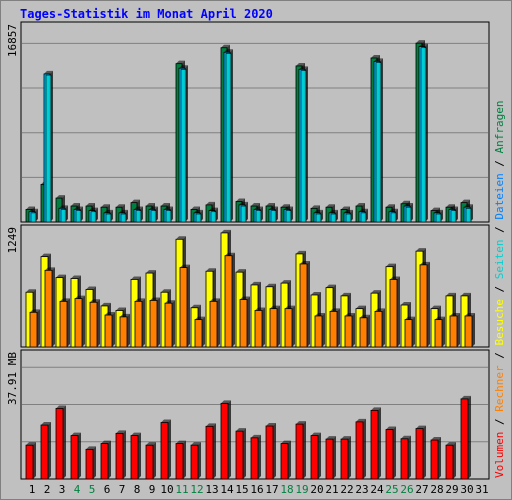 This screenshot has width=512, height=500. Describe the element at coordinates (499, 260) in the screenshot. I see `side-legend-seiten: Seiten` at that location.